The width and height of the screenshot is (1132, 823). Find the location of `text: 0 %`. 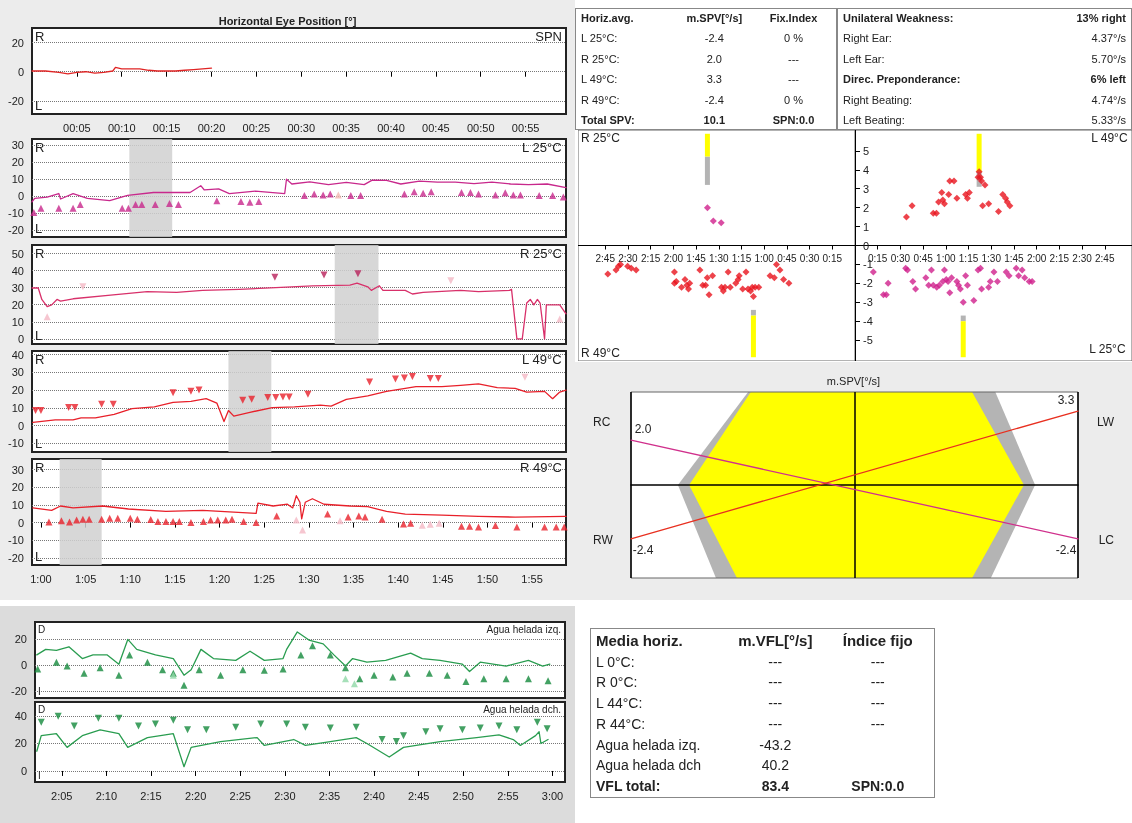

text: 0 % is located at coordinates (793, 38).